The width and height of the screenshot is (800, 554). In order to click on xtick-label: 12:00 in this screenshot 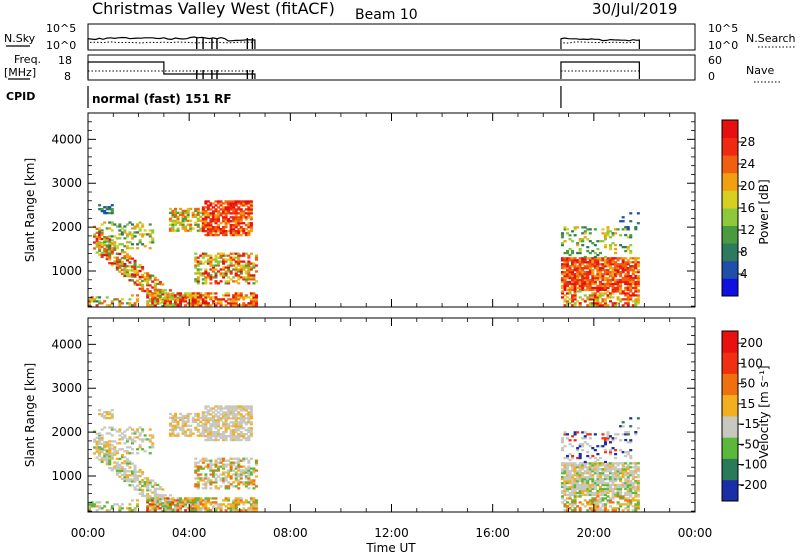, I will do `click(391, 533)`.